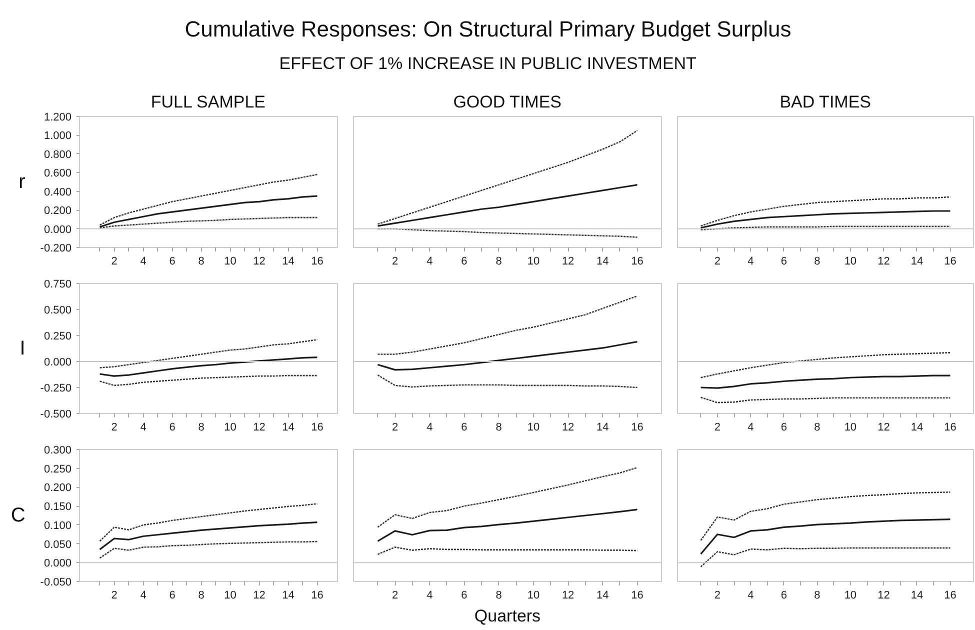 The height and width of the screenshot is (630, 975). What do you see at coordinates (208, 102) in the screenshot?
I see `chart-title: FULL SAMPLE` at bounding box center [208, 102].